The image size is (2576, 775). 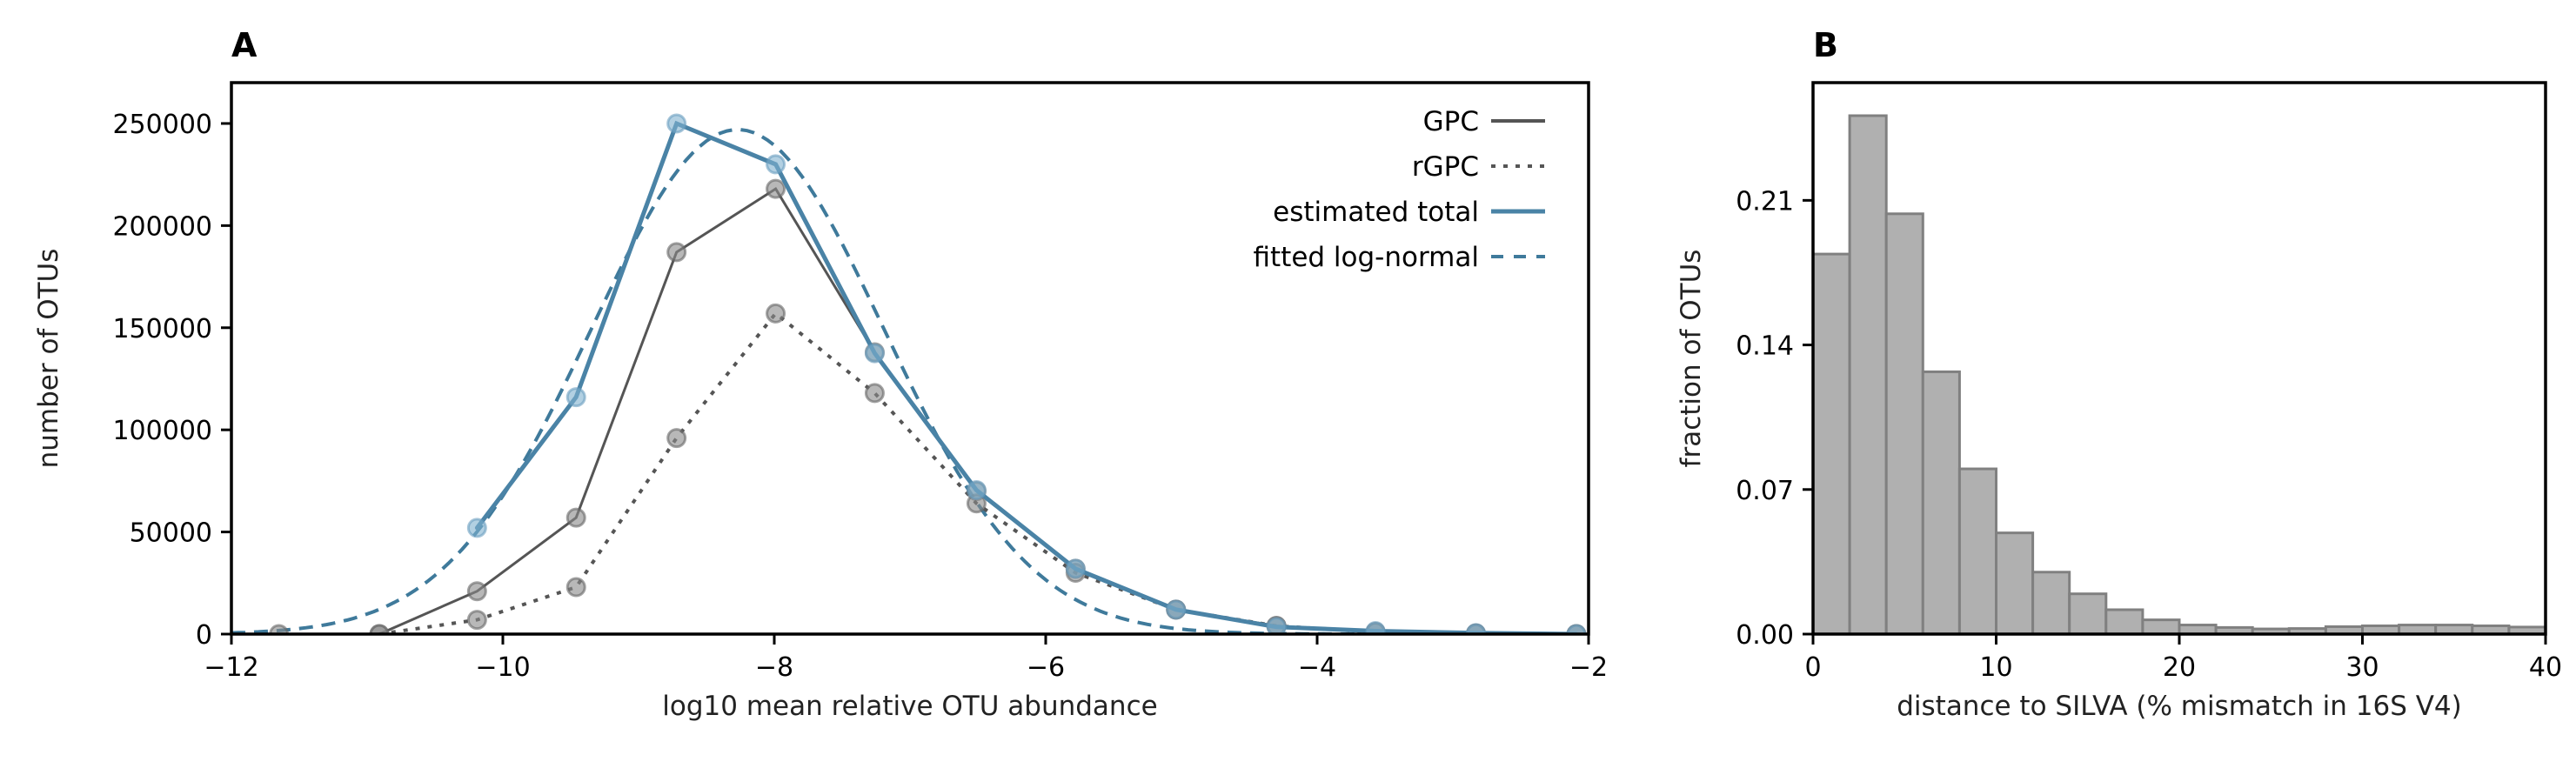 What do you see at coordinates (1451, 121) in the screenshot?
I see `legend-label: GPC` at bounding box center [1451, 121].